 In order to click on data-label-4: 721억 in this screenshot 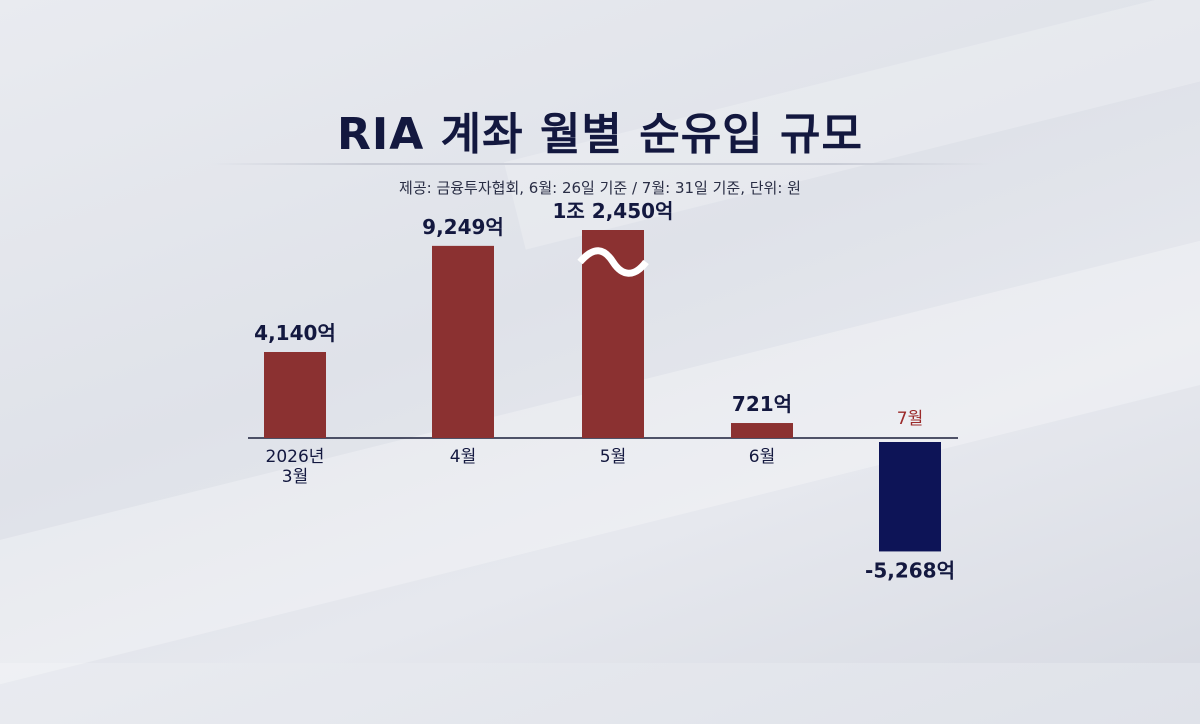, I will do `click(762, 404)`.